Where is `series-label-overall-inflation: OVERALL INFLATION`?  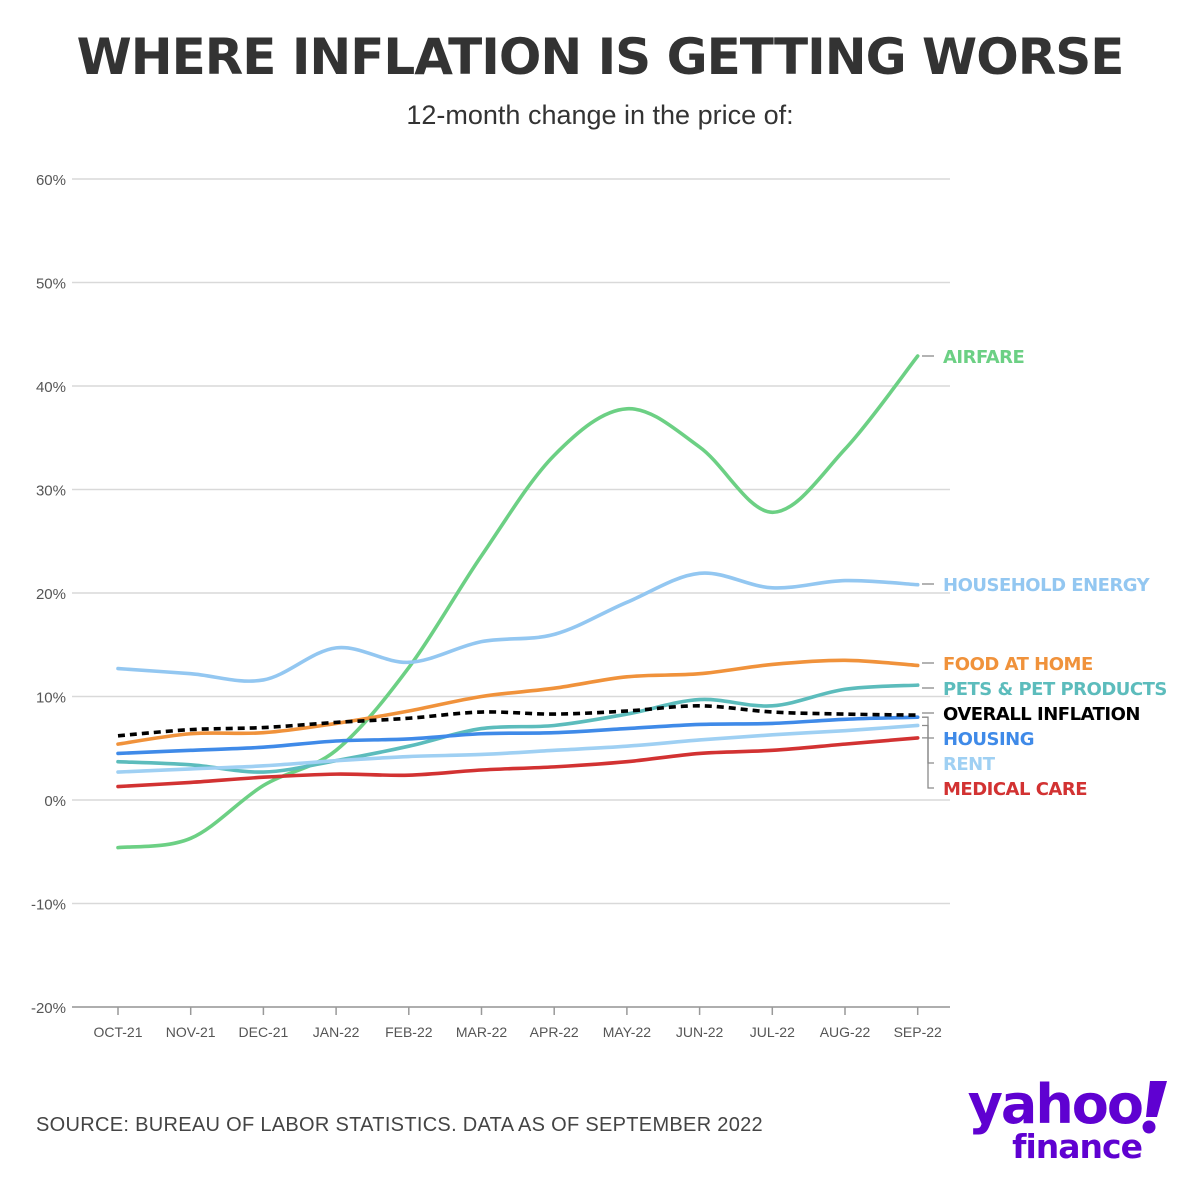
series-label-overall-inflation: OVERALL INFLATION is located at coordinates (1041, 714).